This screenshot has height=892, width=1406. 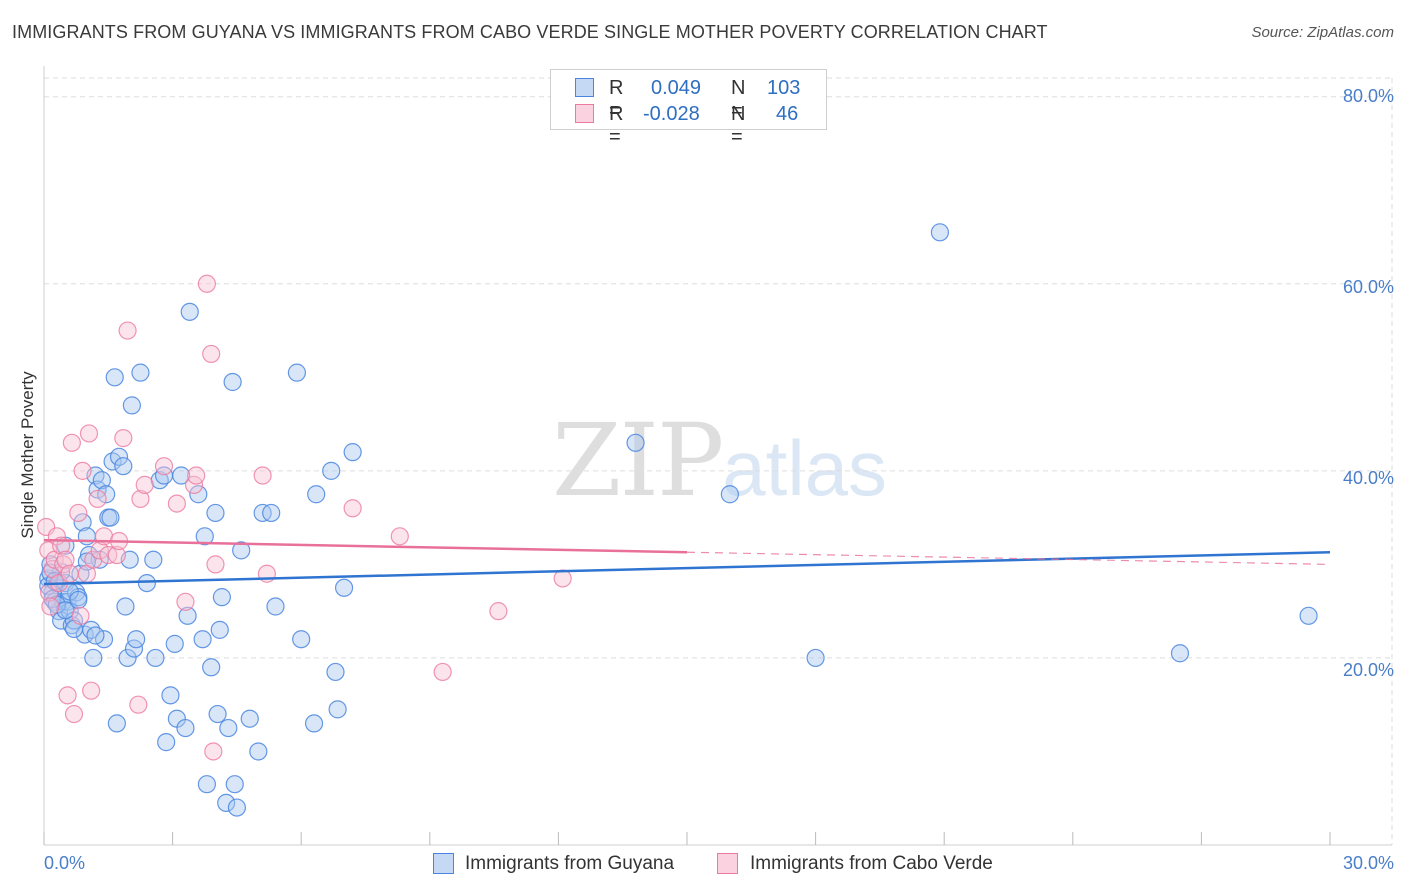 I want to click on legend-n-value: 46, so click(x=787, y=114).